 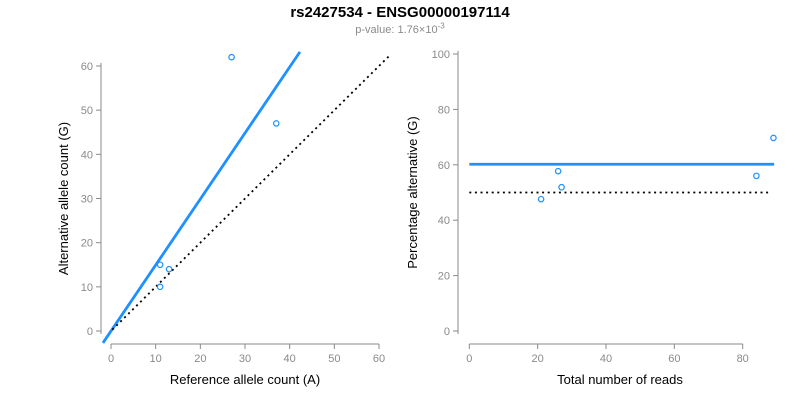 I want to click on p-value-mantissa: 1.76, so click(x=408, y=30).